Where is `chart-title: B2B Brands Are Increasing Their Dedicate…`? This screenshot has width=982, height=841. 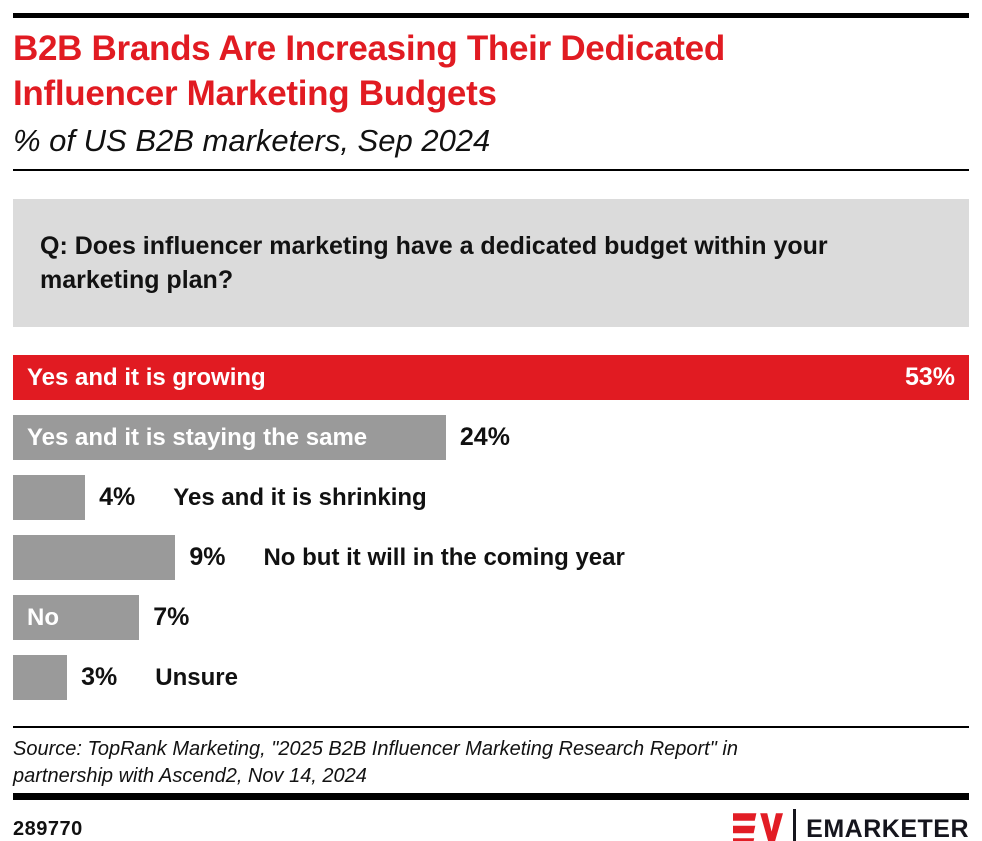
chart-title: B2B Brands Are Increasing Their Dedicate… is located at coordinates (369, 71).